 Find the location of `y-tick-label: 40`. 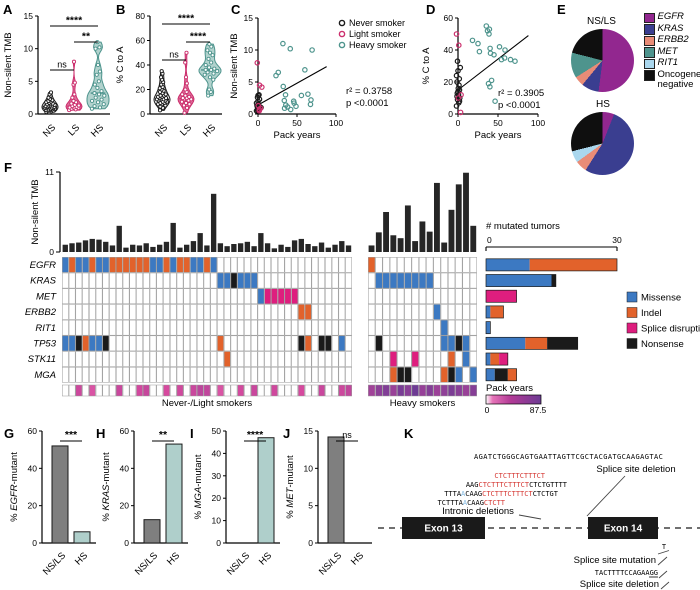

y-tick-label: 40 is located at coordinates (141, 65).